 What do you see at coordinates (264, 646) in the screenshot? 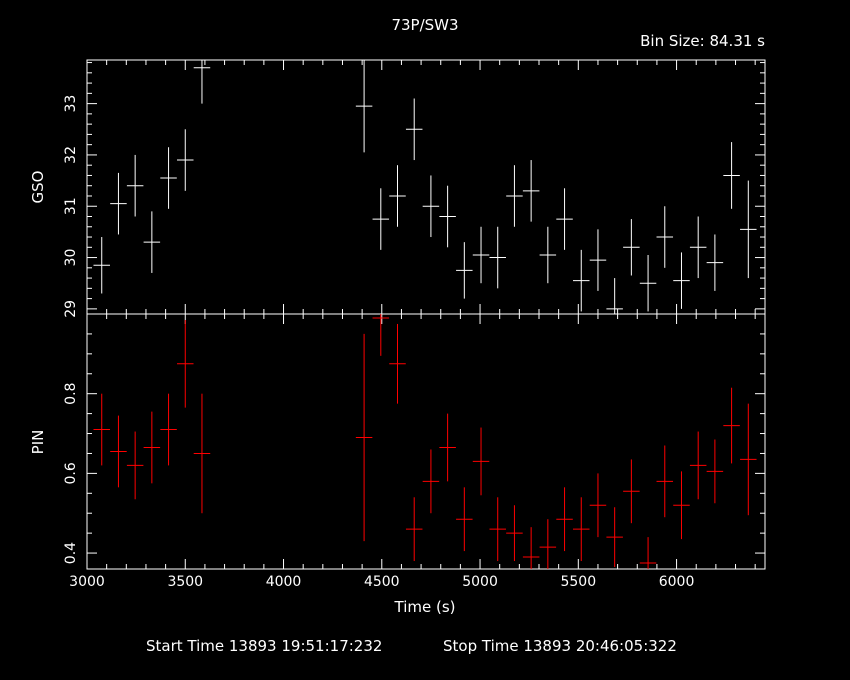
I see `start-time-label: Start Time 13893 19:51:17:232` at bounding box center [264, 646].